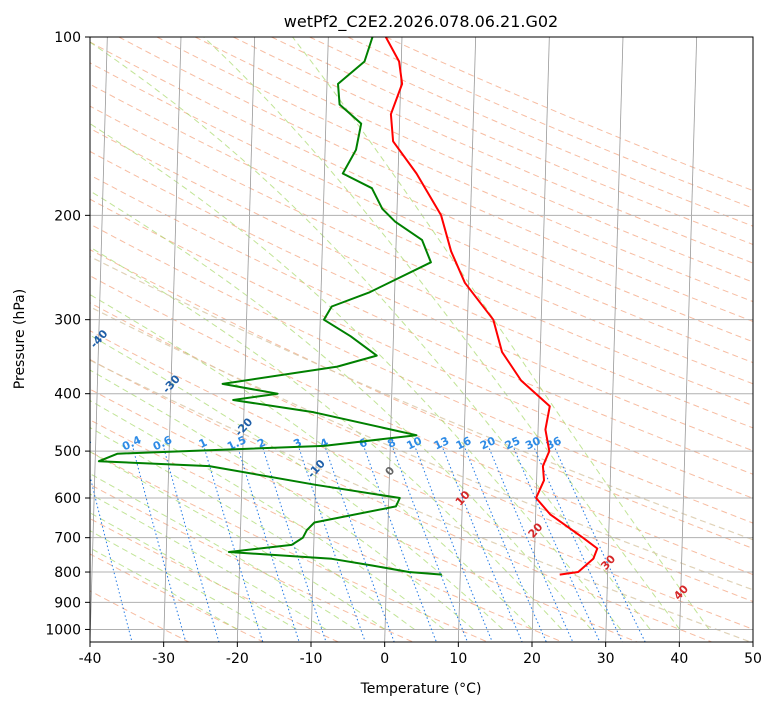 The image size is (775, 708). I want to click on mixing-ratio-label: 16, so click(464, 443).